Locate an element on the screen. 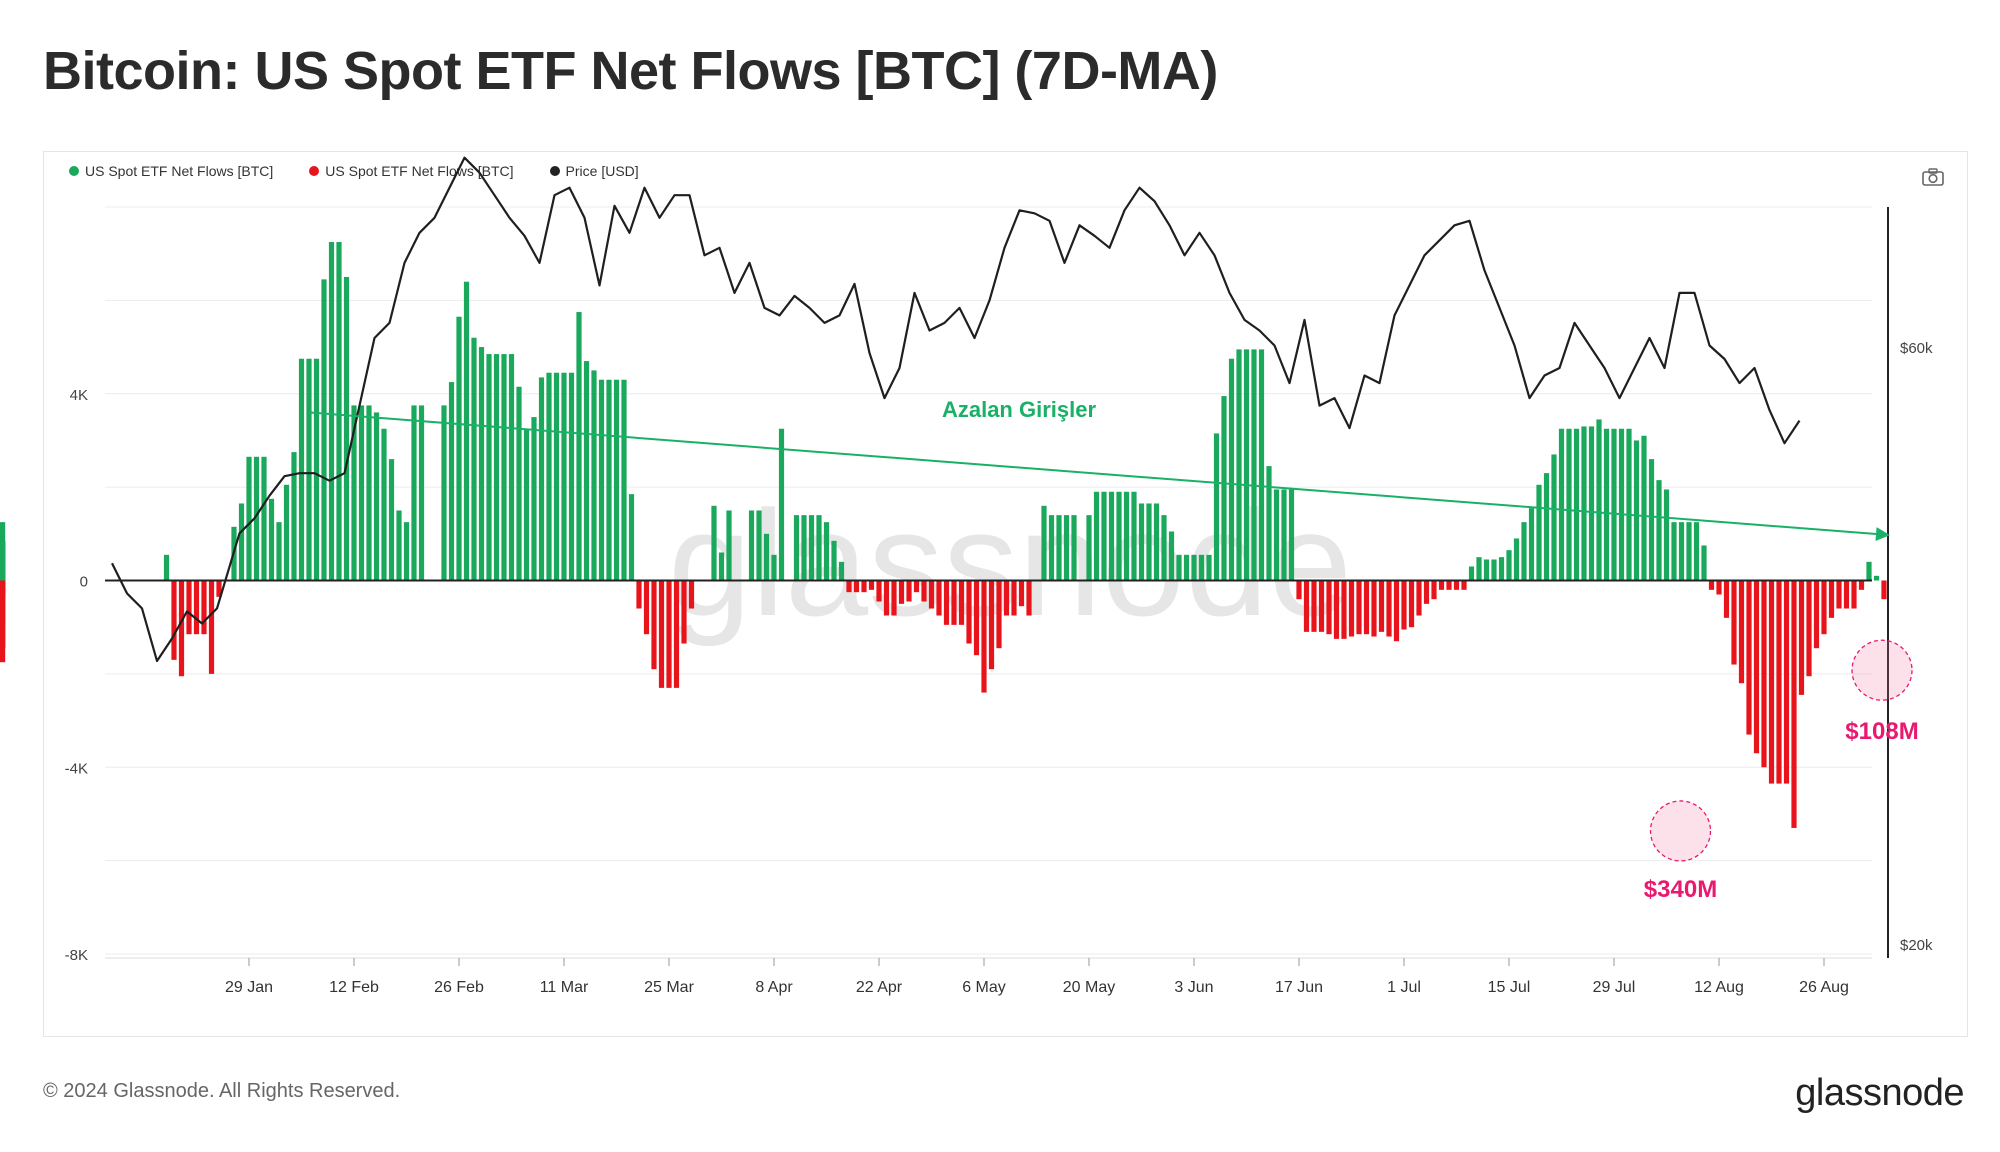 This screenshot has width=2000, height=1152. legend-item-outflow: US Spot ETF Net Flows [BTC] is located at coordinates (411, 171).